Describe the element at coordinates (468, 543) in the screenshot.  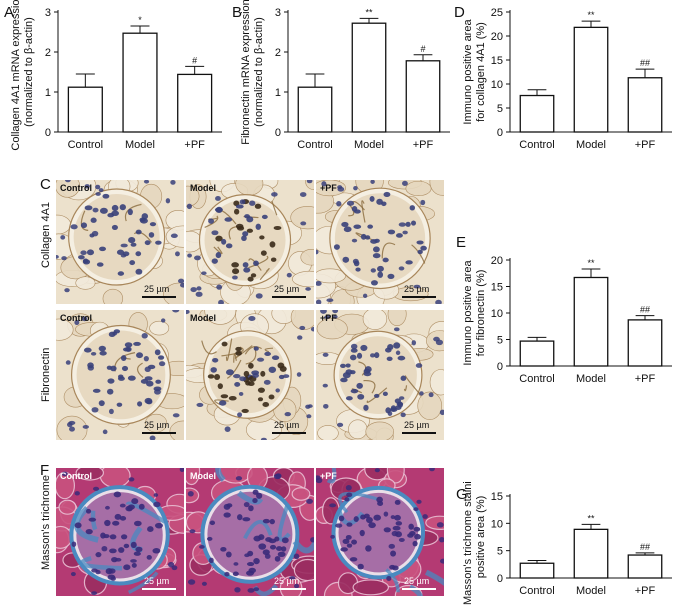
I see `y-axis-label: Masson's trichrome staining` at that location.